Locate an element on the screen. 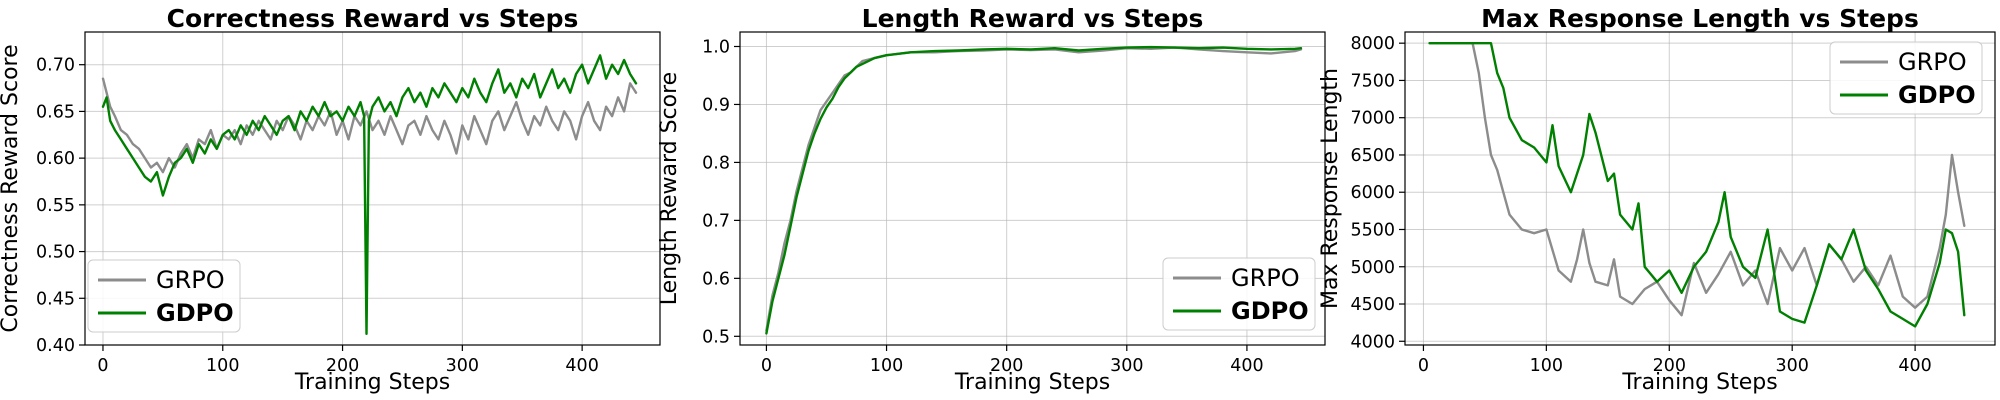 This screenshot has width=2000, height=400. y-tick-label: 0.40 is located at coordinates (55, 346).